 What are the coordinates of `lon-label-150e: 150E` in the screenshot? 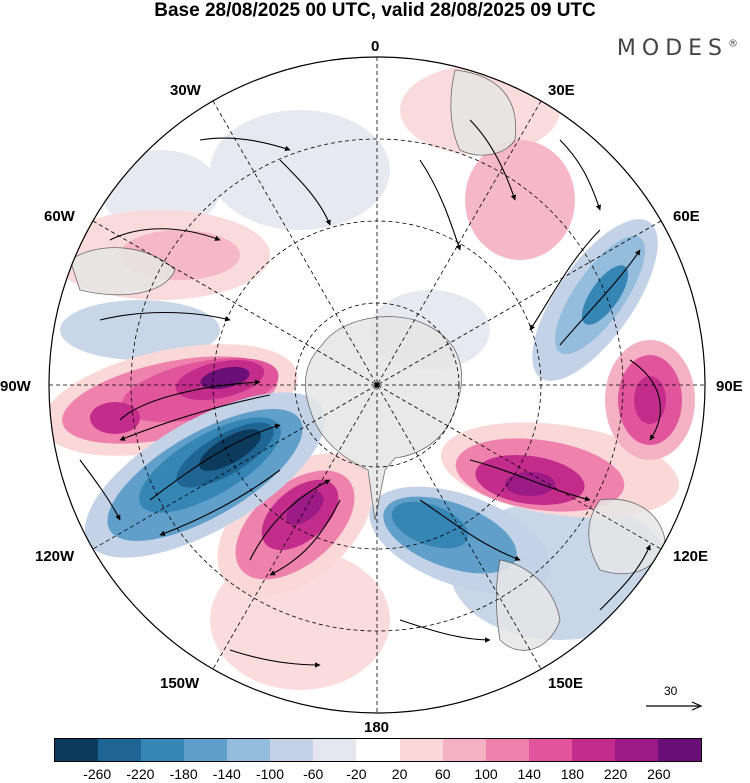 It's located at (566, 683).